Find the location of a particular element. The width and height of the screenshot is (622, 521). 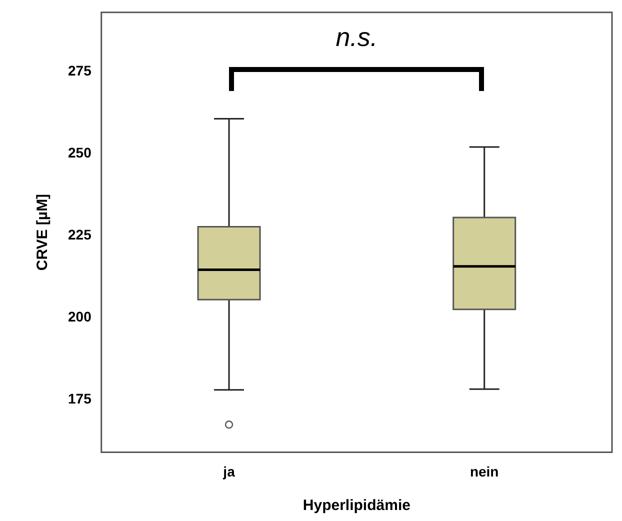

x-tick-label: ja is located at coordinates (229, 471).